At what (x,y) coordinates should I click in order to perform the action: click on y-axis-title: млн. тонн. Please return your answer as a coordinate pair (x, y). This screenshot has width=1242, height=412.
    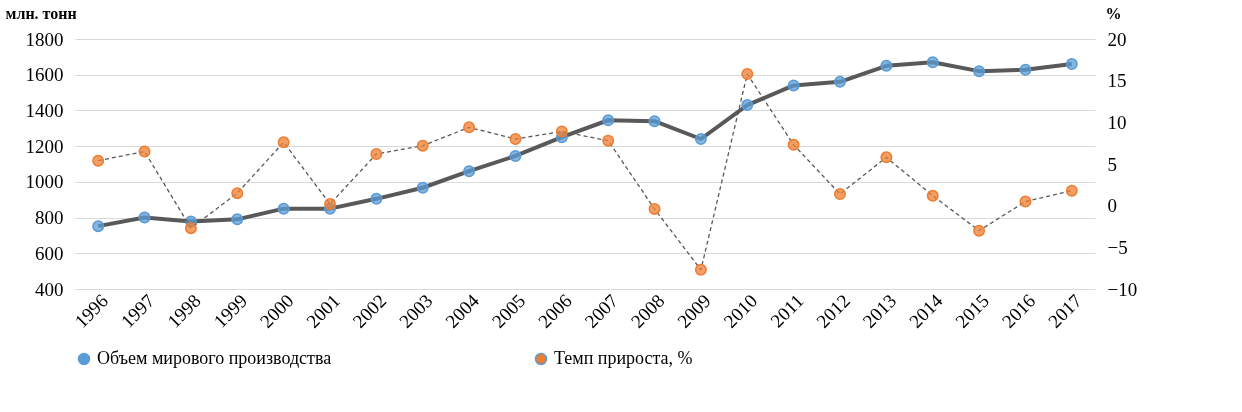
    Looking at the image, I should click on (41, 13).